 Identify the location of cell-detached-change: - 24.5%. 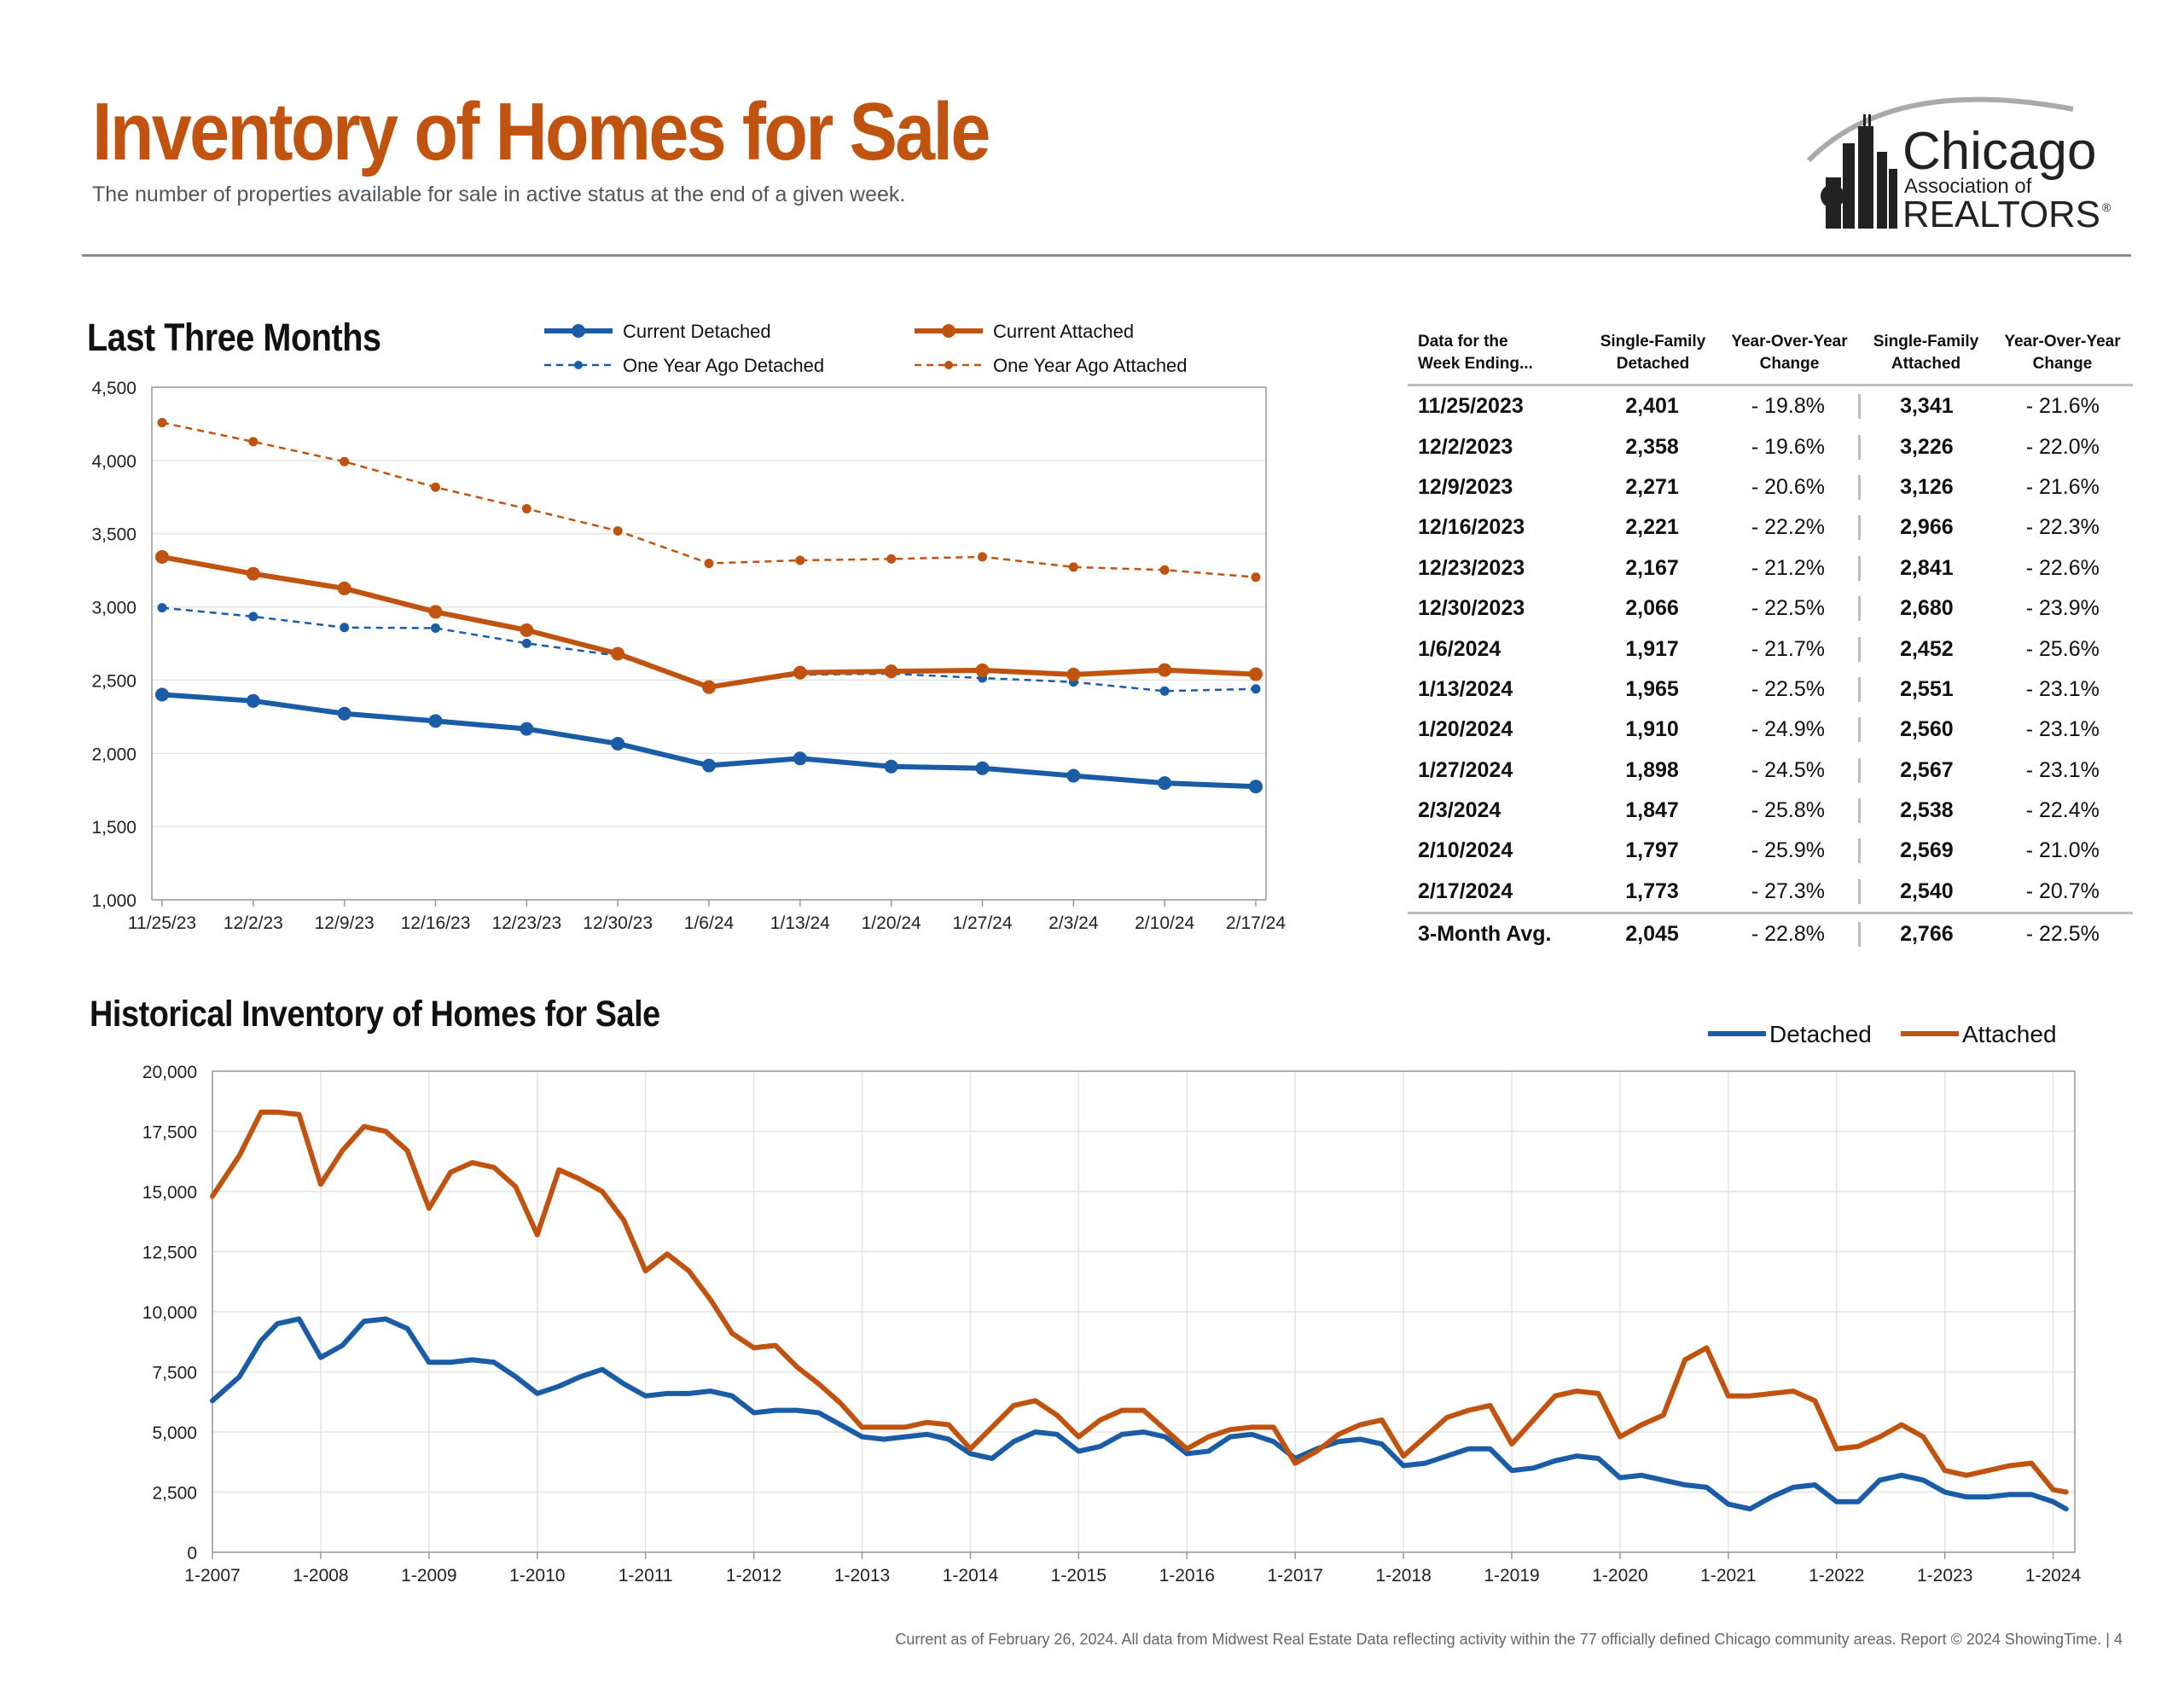
(1788, 770).